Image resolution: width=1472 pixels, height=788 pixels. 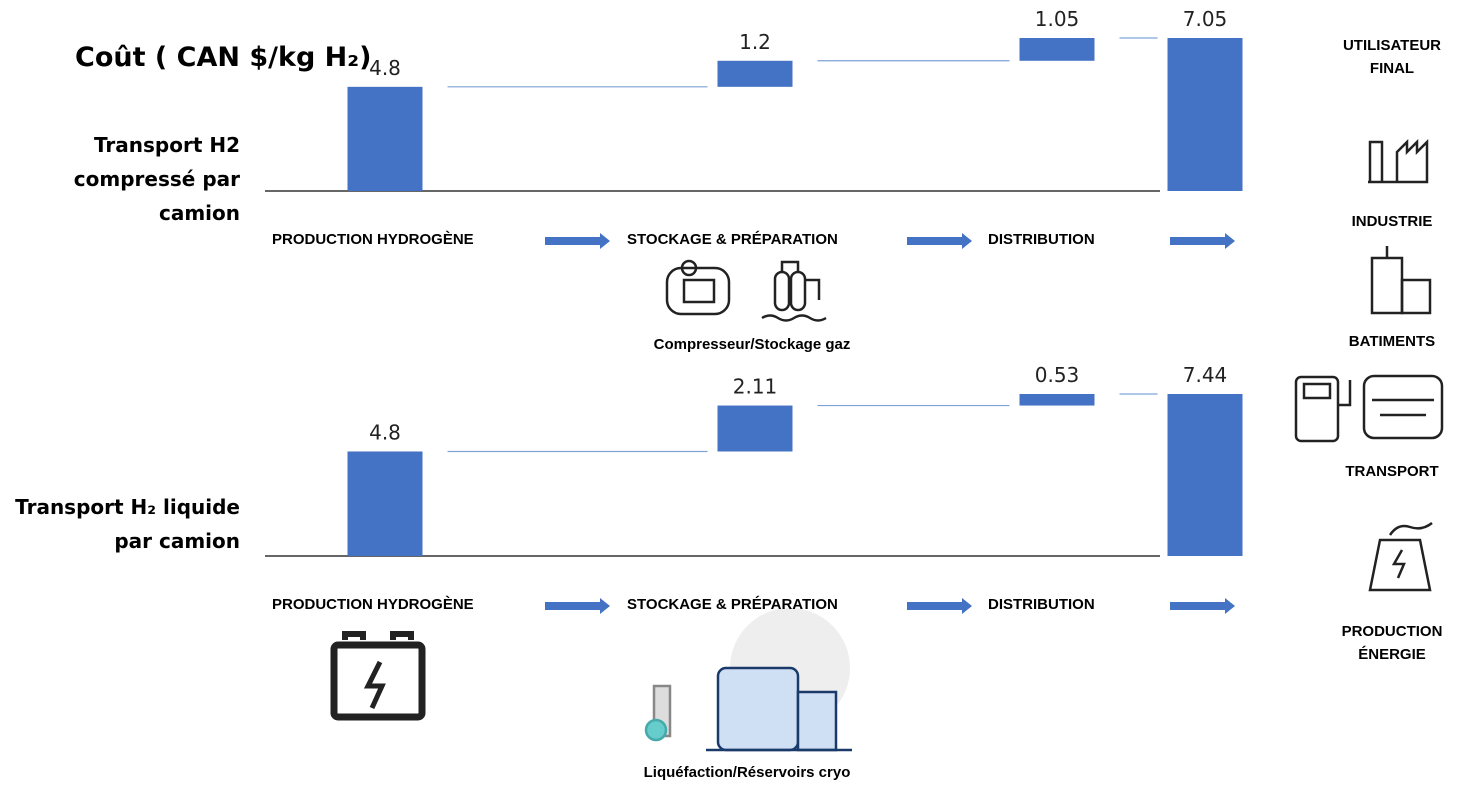 I want to click on value-label: 0.53, so click(x=1057, y=375).